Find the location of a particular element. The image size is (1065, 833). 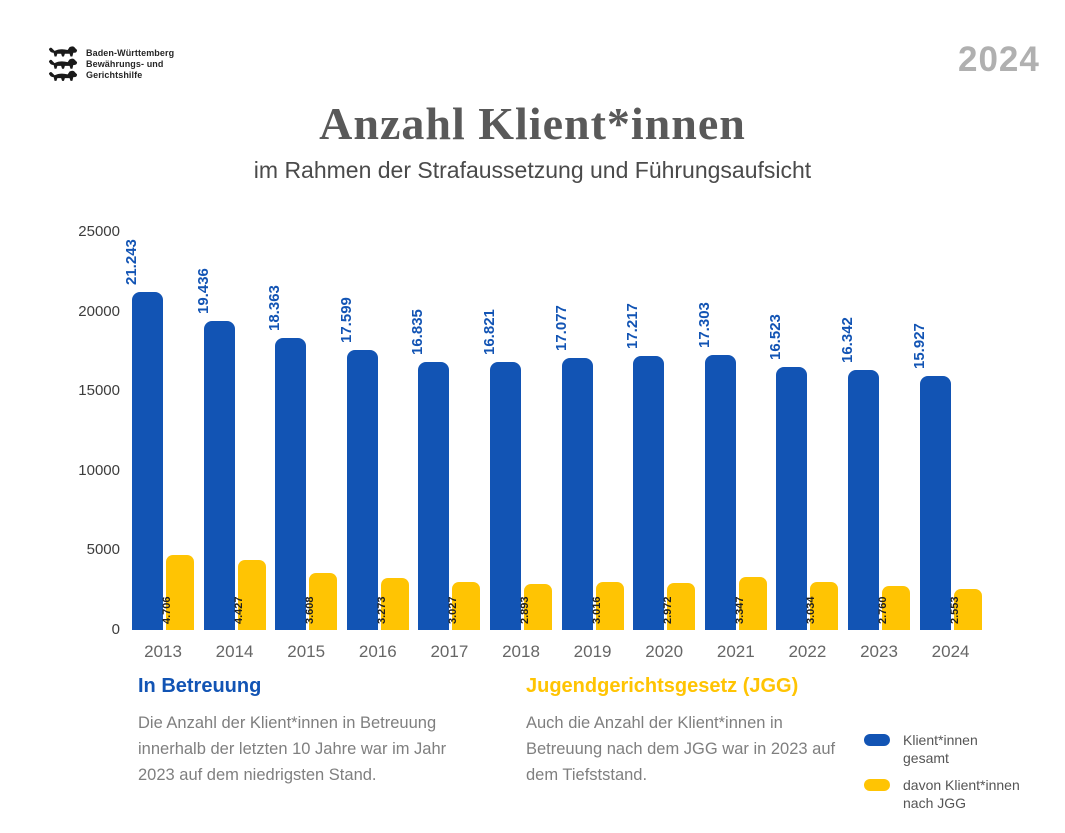

bar-jgg-2024 is located at coordinates (967, 609).